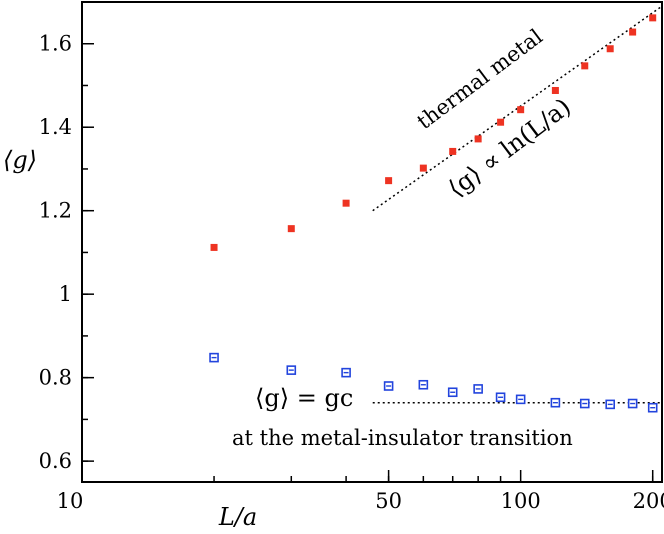  Describe the element at coordinates (55, 211) in the screenshot. I see `y-tick-label: 1.2` at that location.